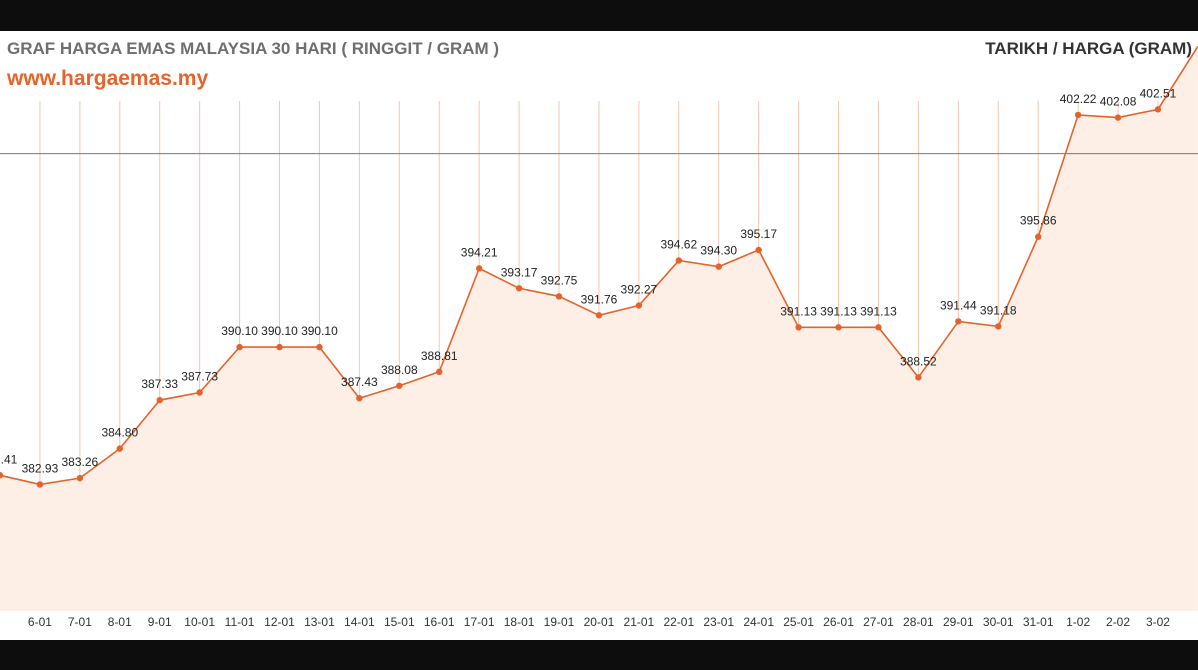 The height and width of the screenshot is (670, 1198). Describe the element at coordinates (40, 622) in the screenshot. I see `x-tick-label: 6-01` at that location.